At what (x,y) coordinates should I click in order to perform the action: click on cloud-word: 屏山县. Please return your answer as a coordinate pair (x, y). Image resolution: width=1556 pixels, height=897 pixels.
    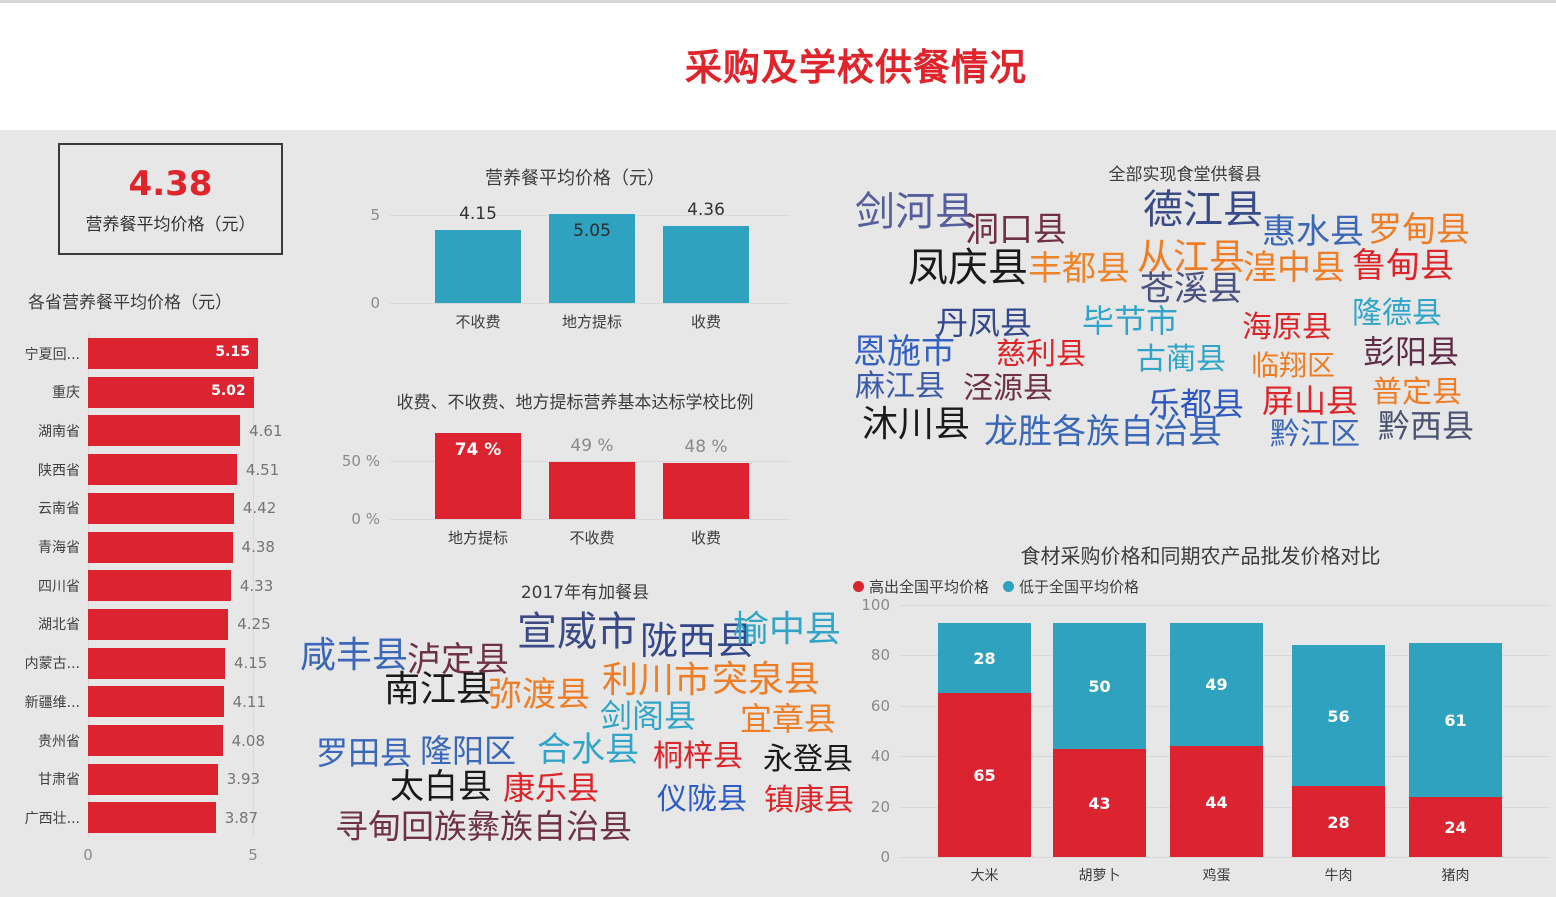
    Looking at the image, I should click on (1310, 401).